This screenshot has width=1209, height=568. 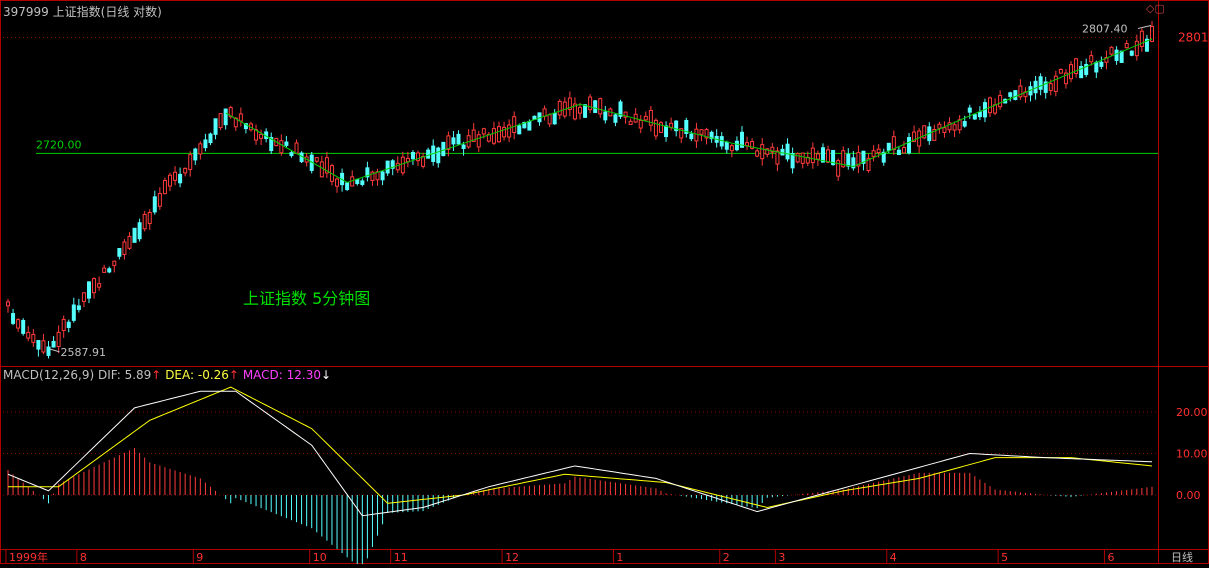 What do you see at coordinates (306, 298) in the screenshot?
I see `chart-annotation: 上证指数 5分钟图` at bounding box center [306, 298].